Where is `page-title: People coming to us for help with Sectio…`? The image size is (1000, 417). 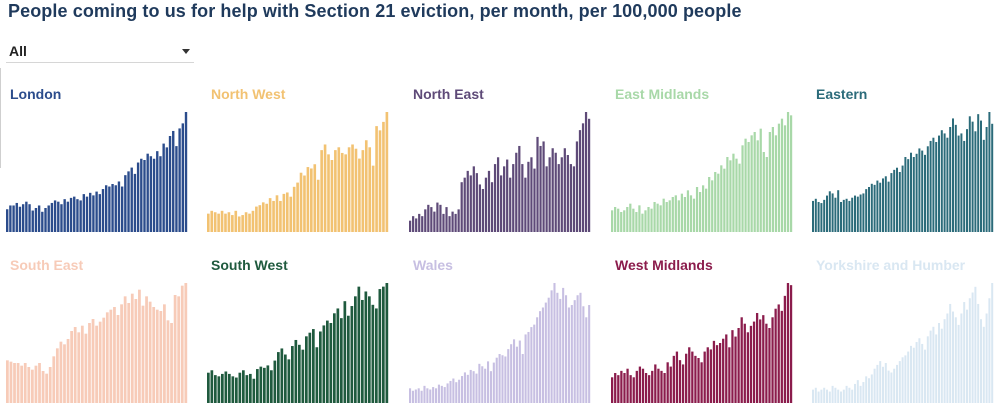 page-title: People coming to us for help with Sectio… is located at coordinates (375, 11).